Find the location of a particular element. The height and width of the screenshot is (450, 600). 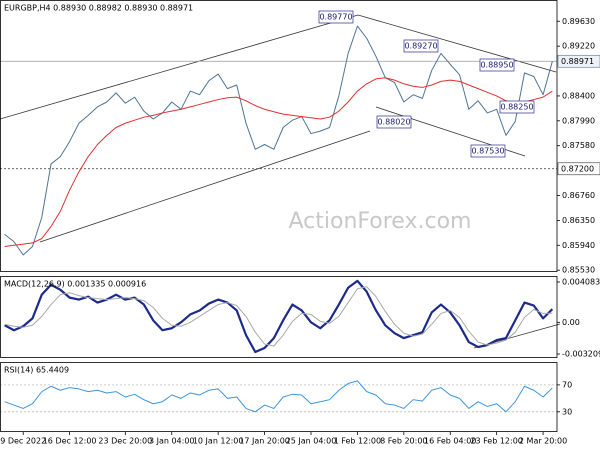

y-tick-label: 0.89220 is located at coordinates (578, 46).